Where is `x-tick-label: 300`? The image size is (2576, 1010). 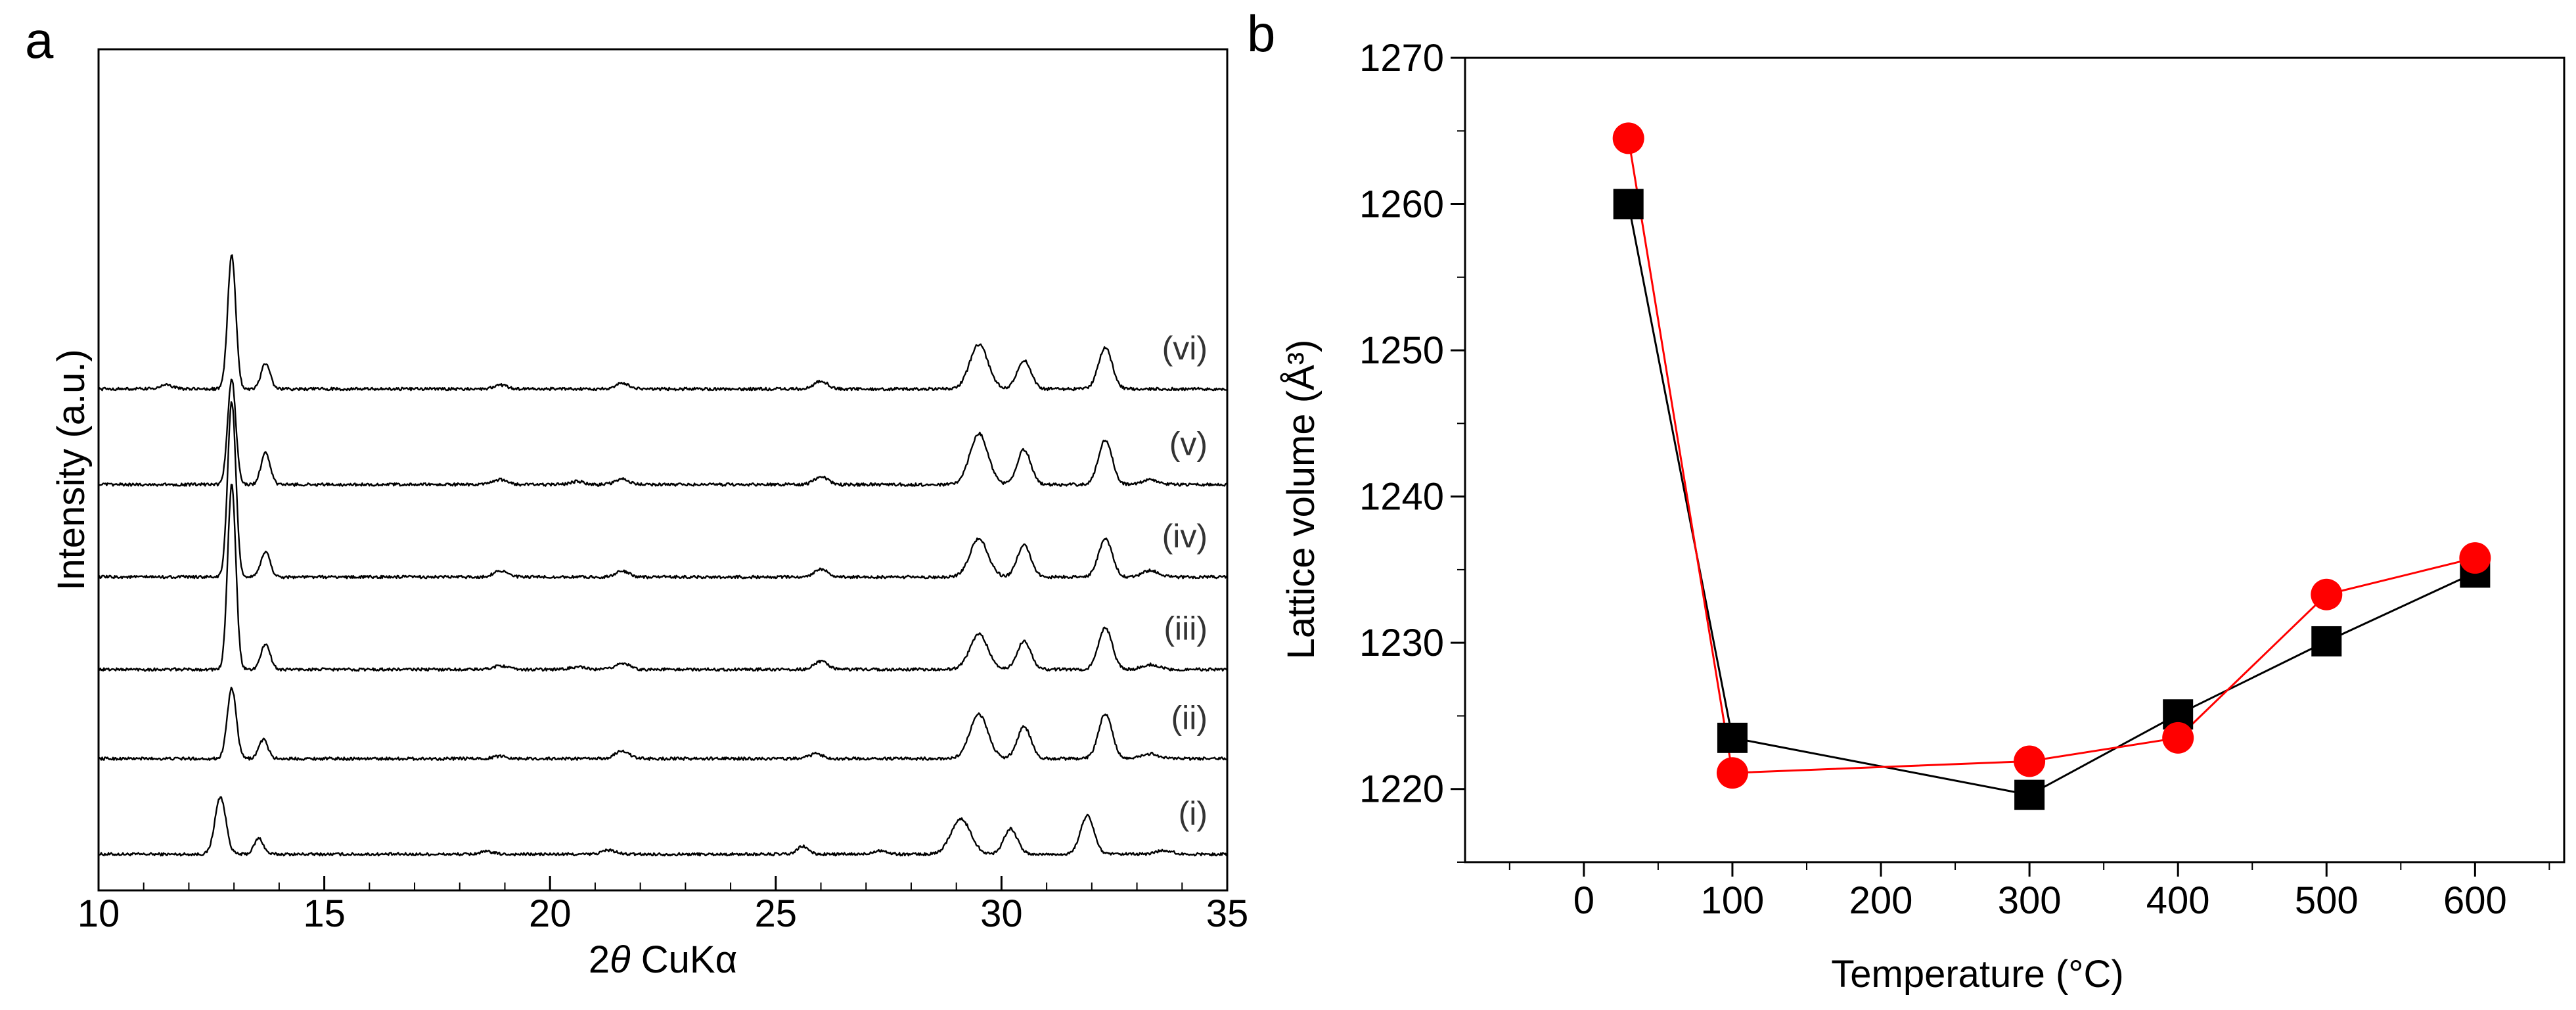
x-tick-label: 300 is located at coordinates (2030, 901).